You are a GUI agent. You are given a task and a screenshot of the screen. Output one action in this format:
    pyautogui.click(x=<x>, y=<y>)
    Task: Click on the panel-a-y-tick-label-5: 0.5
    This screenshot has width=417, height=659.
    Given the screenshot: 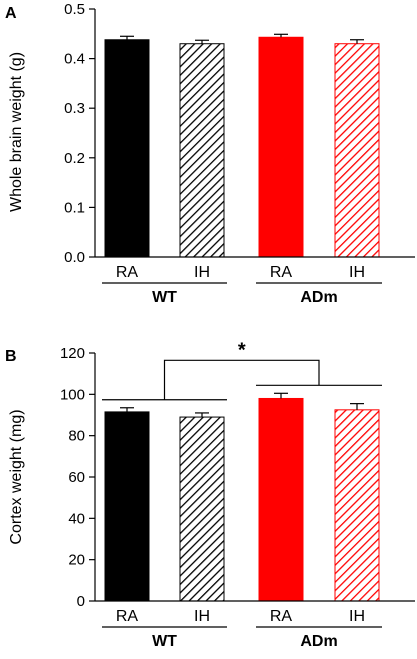 What is the action you would take?
    pyautogui.click(x=74, y=9)
    